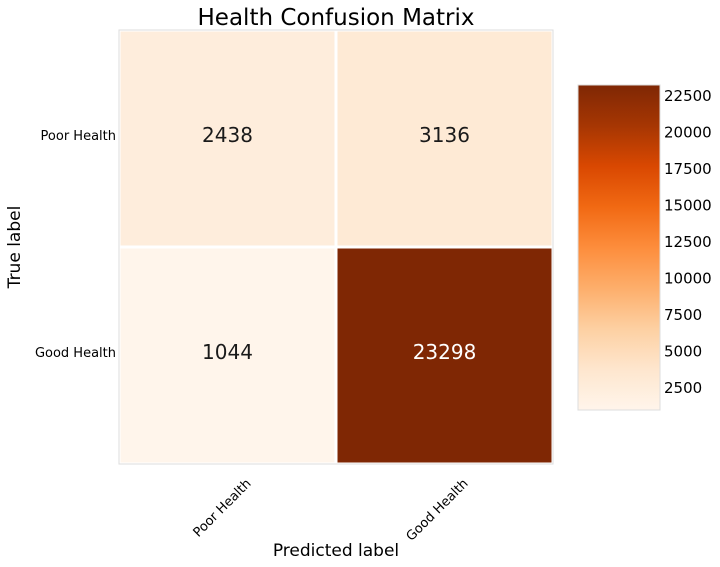 The width and height of the screenshot is (720, 567). Describe the element at coordinates (223, 508) in the screenshot. I see `x-tick-label: Poor Health` at that location.